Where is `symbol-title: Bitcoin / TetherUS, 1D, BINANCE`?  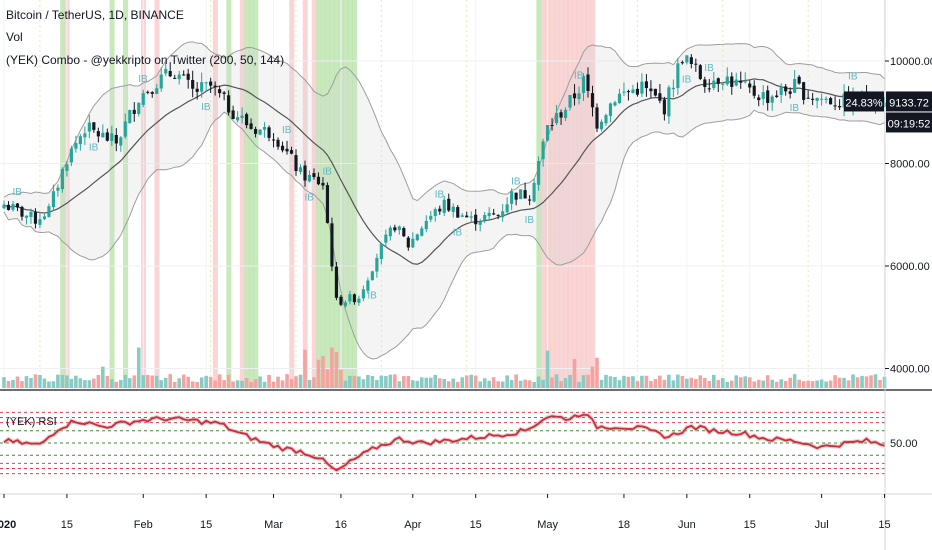 symbol-title: Bitcoin / TetherUS, 1D, BINANCE is located at coordinates (95, 15).